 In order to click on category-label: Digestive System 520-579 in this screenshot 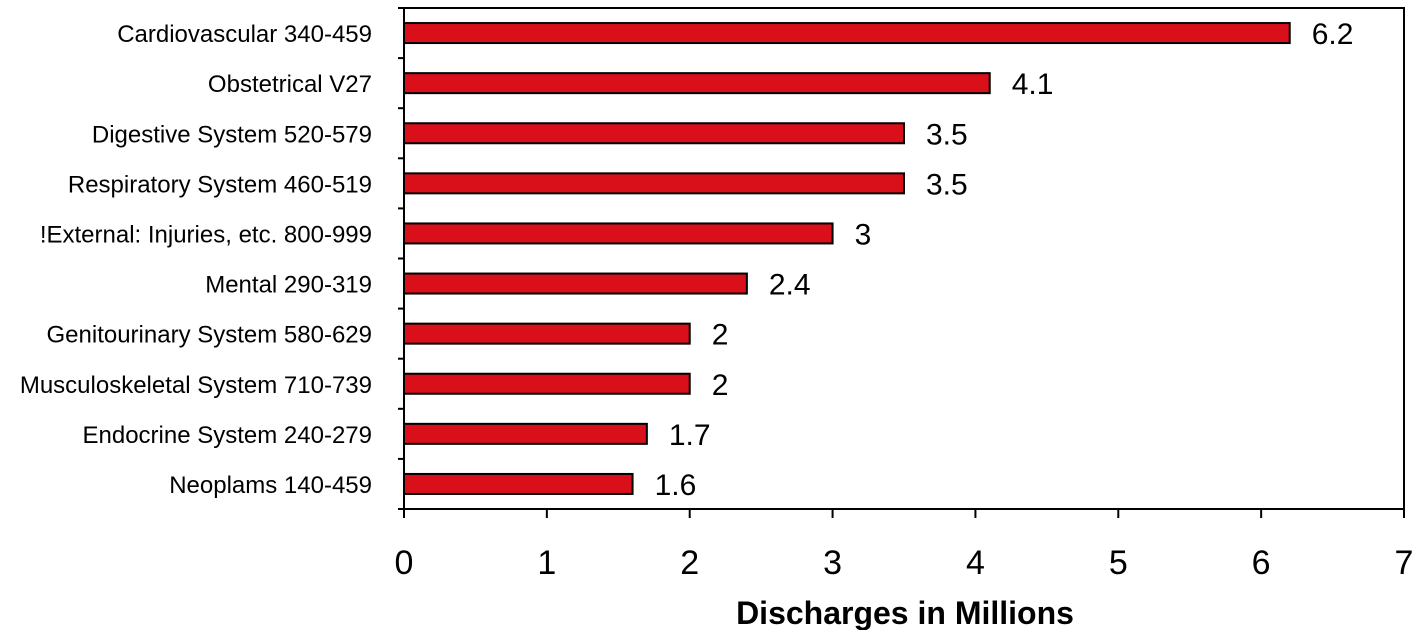, I will do `click(232, 134)`.